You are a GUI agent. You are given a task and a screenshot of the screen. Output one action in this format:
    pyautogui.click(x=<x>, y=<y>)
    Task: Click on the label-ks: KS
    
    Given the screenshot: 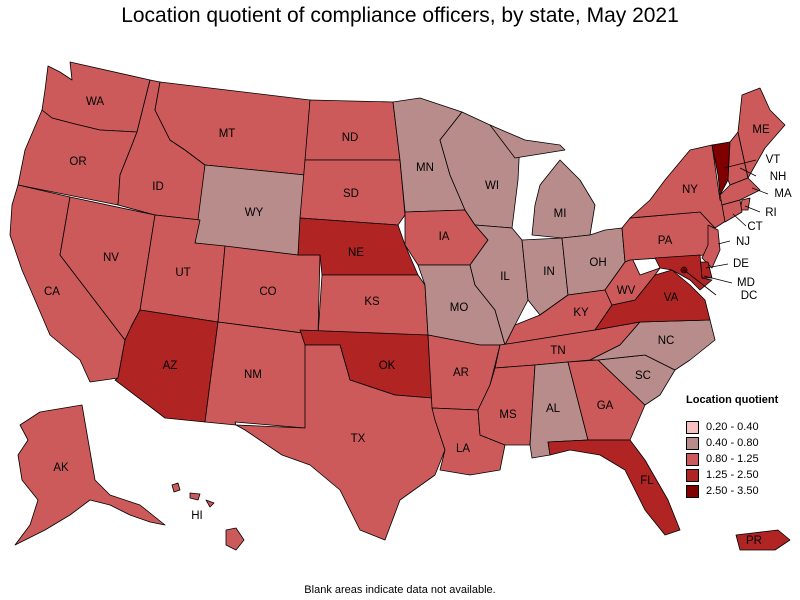 What is the action you would take?
    pyautogui.click(x=372, y=302)
    